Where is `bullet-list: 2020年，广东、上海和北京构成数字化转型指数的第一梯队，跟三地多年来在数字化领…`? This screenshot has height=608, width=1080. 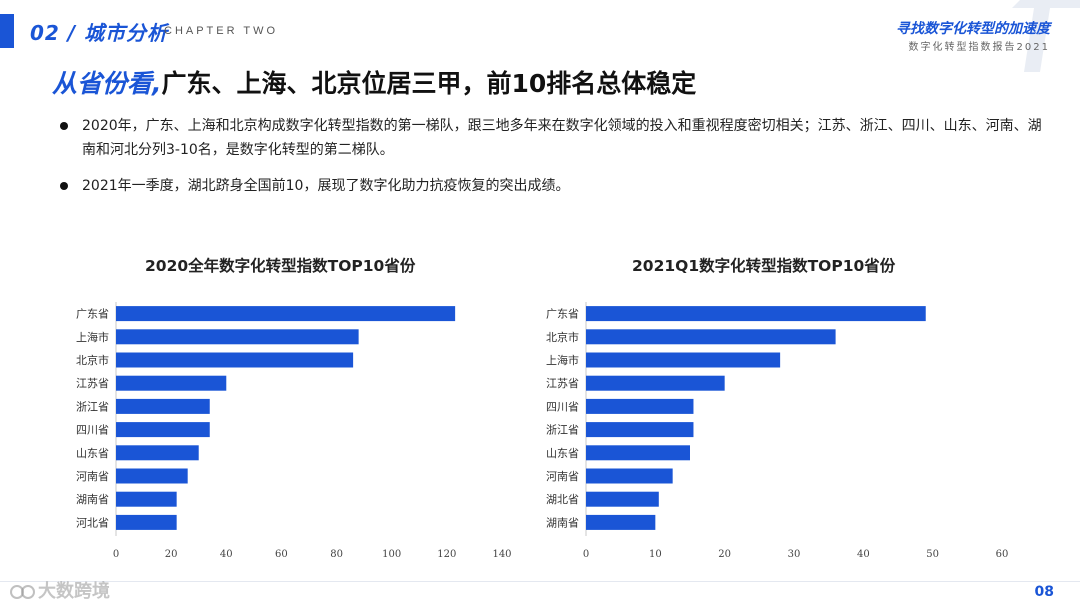
bullet-list: 2020年，广东、上海和北京构成数字化转型指数的第一梯队，跟三地多年来在数字化领… is located at coordinates (555, 162).